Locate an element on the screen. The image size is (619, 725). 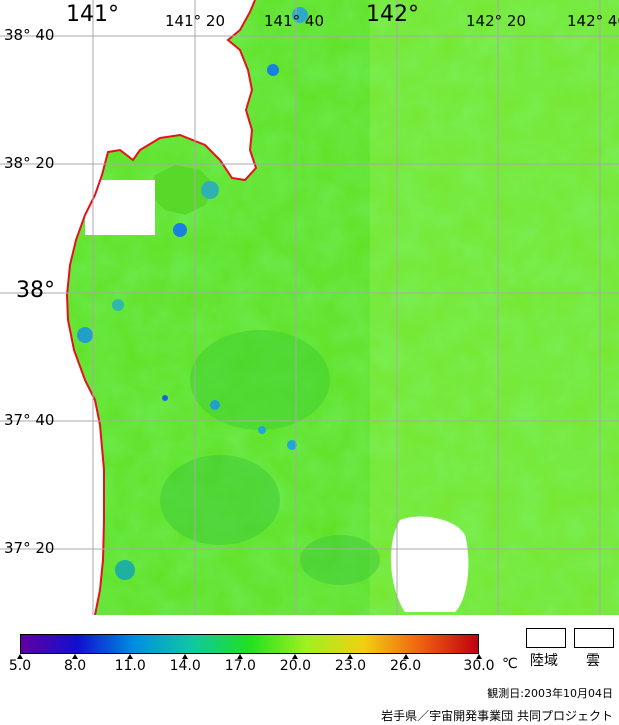
cloud-blob is located at coordinates (429, 564).